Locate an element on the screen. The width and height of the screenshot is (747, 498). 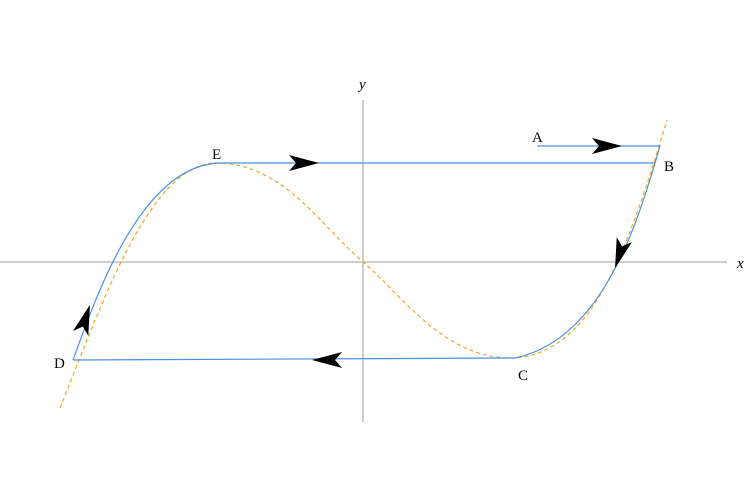
arrow-d-to-e-icon is located at coordinates (81, 320).